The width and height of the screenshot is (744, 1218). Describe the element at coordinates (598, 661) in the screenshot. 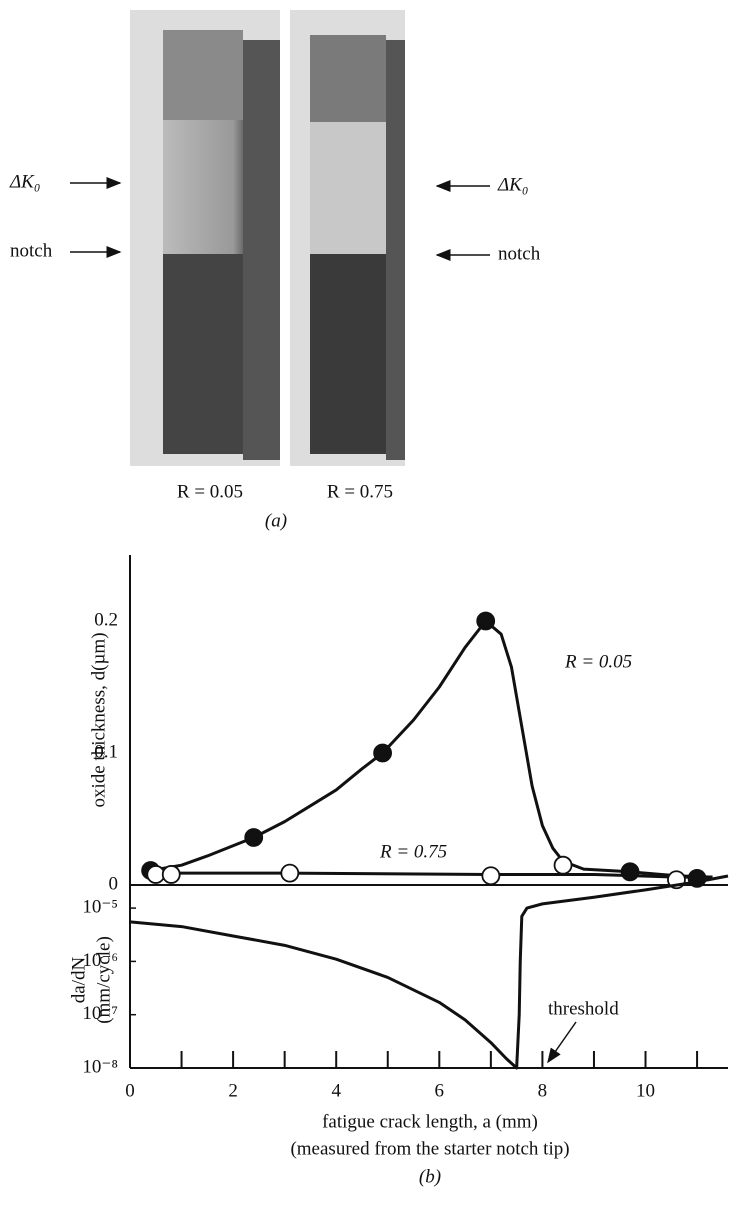

I see `series-label: R = 0.05` at that location.